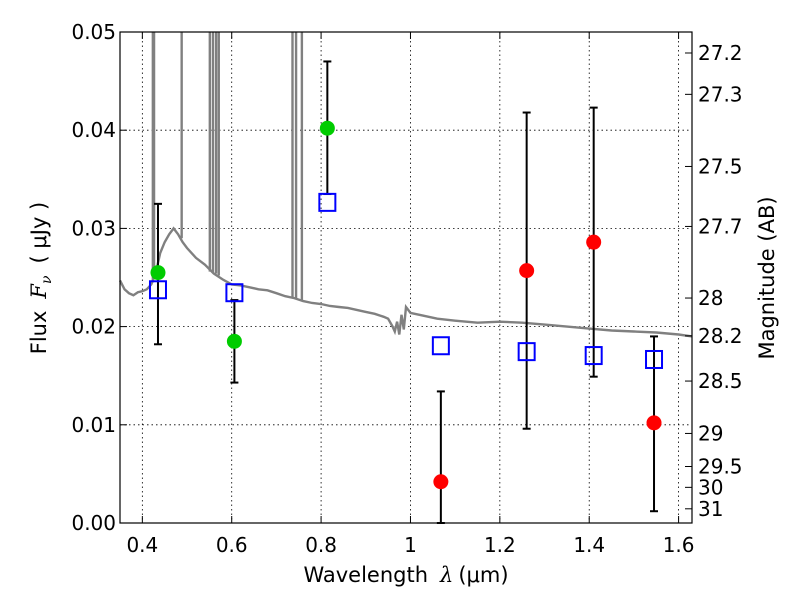 The image size is (800, 600). I want to click on y-axis-ticks: 0.00 0.01 0.02 0.03 0.04 0.05, so click(99, 277).